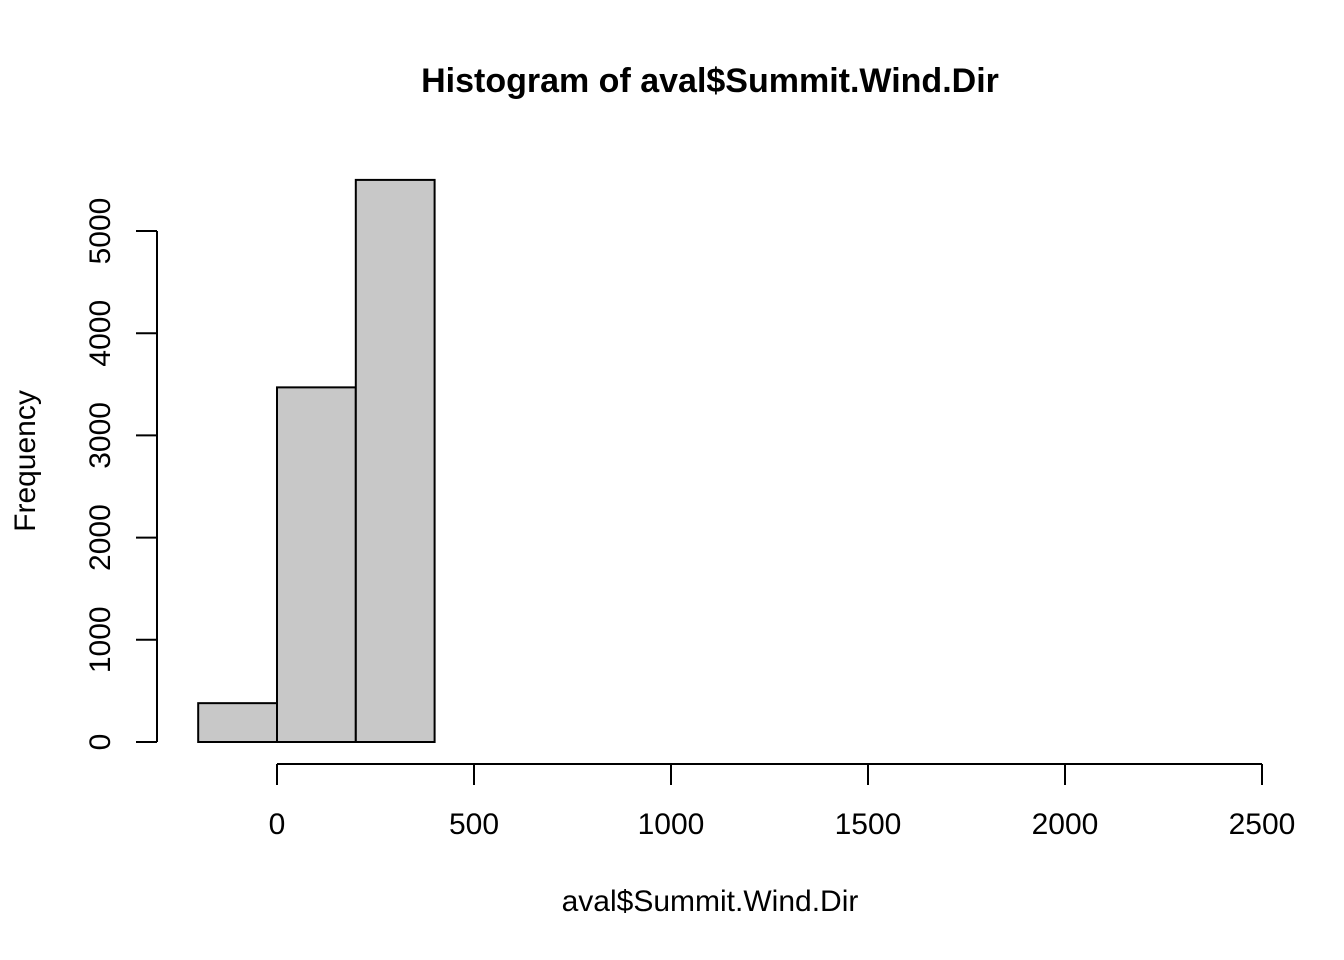 The image size is (1344, 960). What do you see at coordinates (100, 742) in the screenshot?
I see `y-tick-label-0: 0` at bounding box center [100, 742].